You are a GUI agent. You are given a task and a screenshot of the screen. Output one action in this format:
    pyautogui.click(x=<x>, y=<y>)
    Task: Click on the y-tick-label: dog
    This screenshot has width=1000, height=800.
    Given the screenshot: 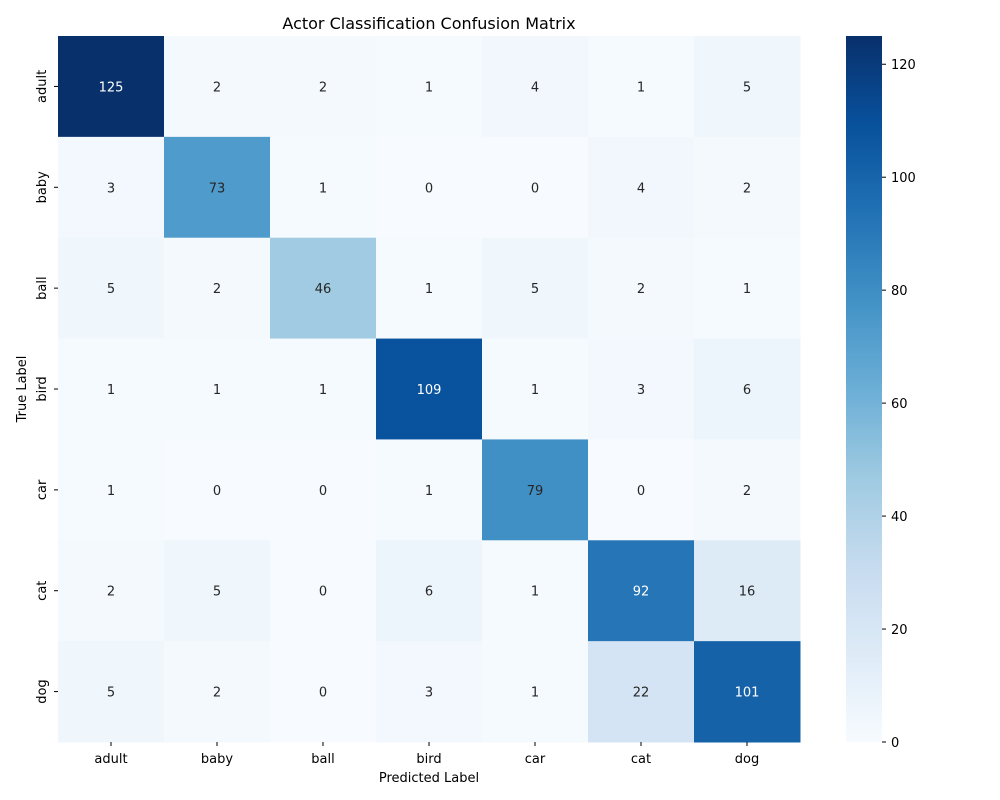 What is the action you would take?
    pyautogui.click(x=42, y=691)
    